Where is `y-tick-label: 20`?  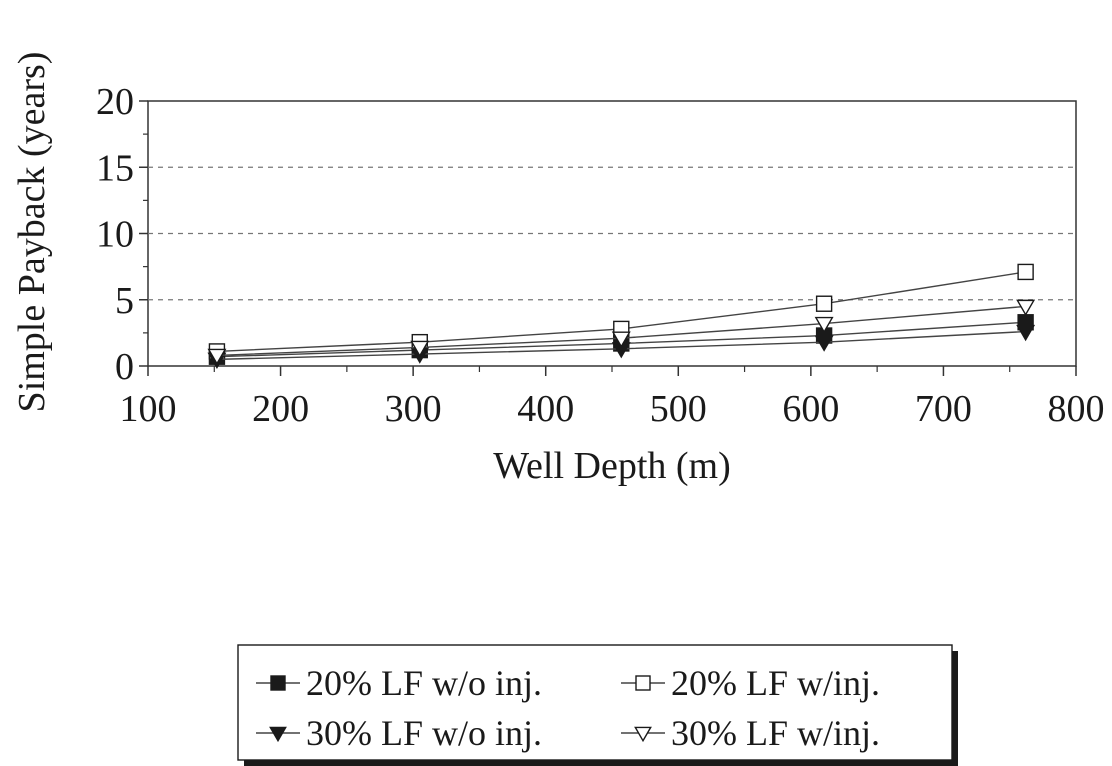 y-tick-label: 20 is located at coordinates (115, 102).